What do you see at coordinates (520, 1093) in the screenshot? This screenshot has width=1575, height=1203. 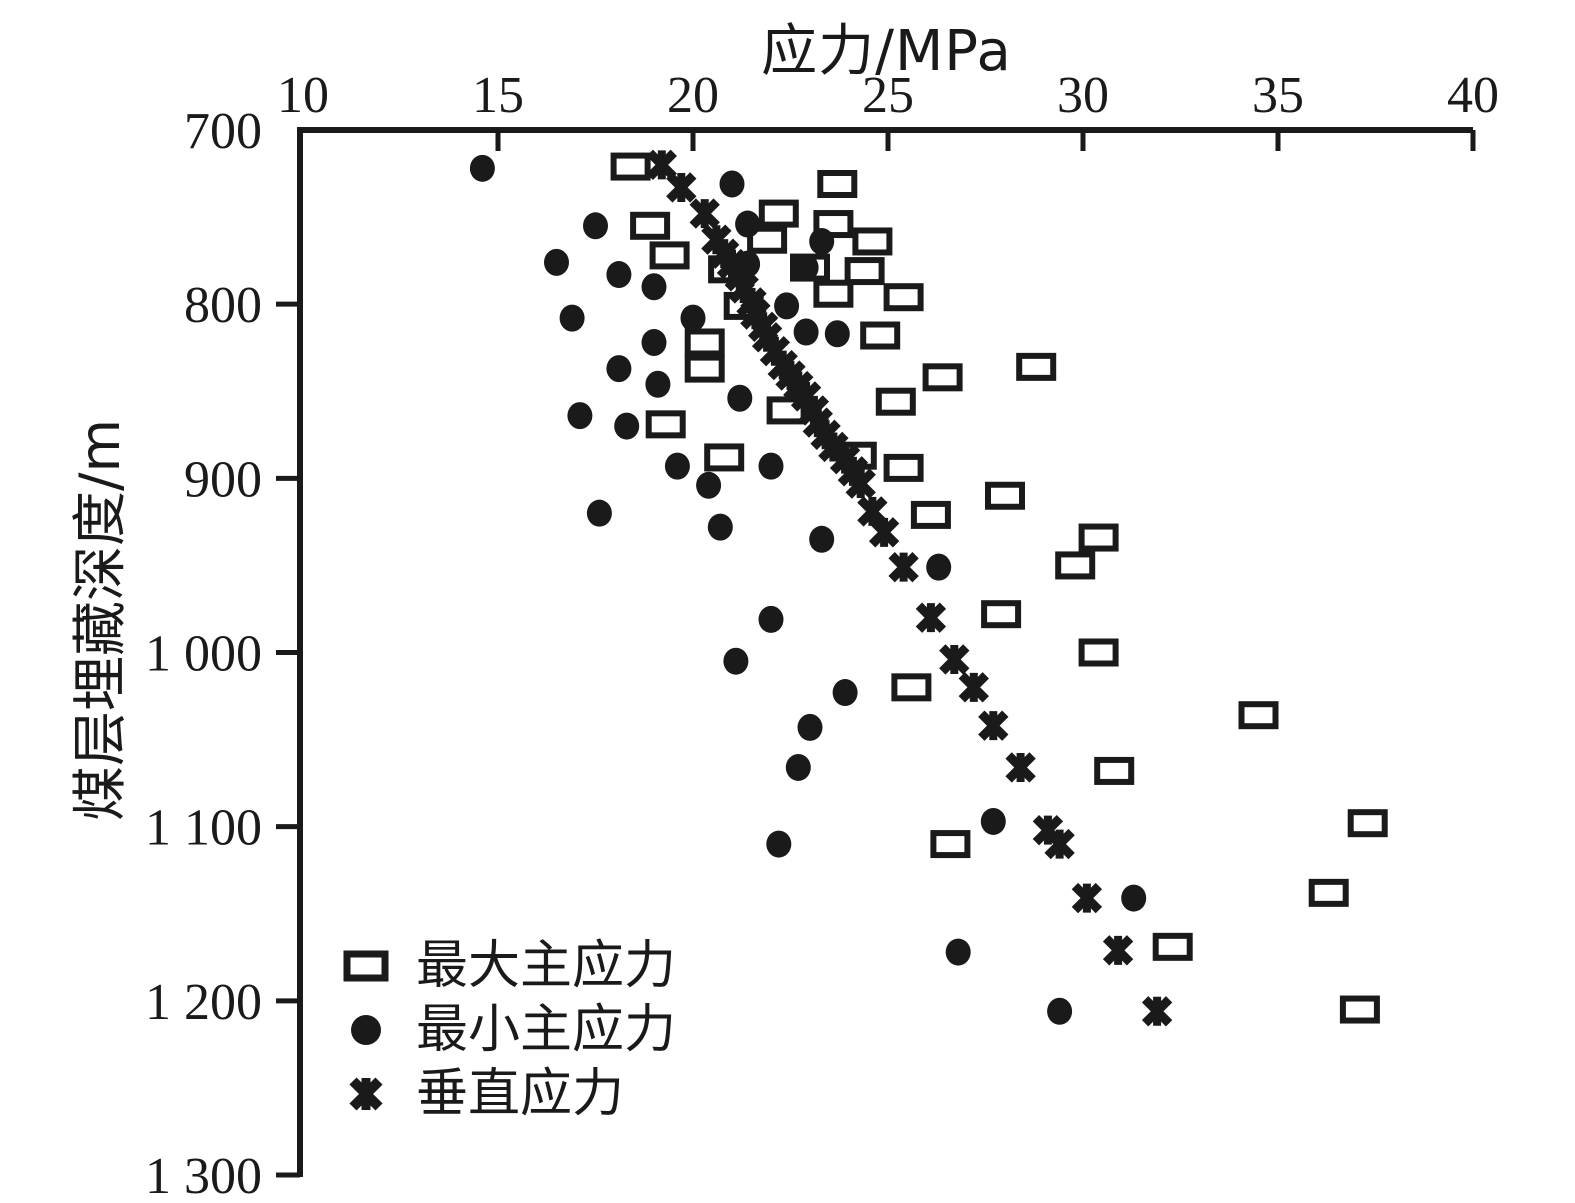 I see `legend-label-vertical-stress: 垂直应力` at bounding box center [520, 1093].